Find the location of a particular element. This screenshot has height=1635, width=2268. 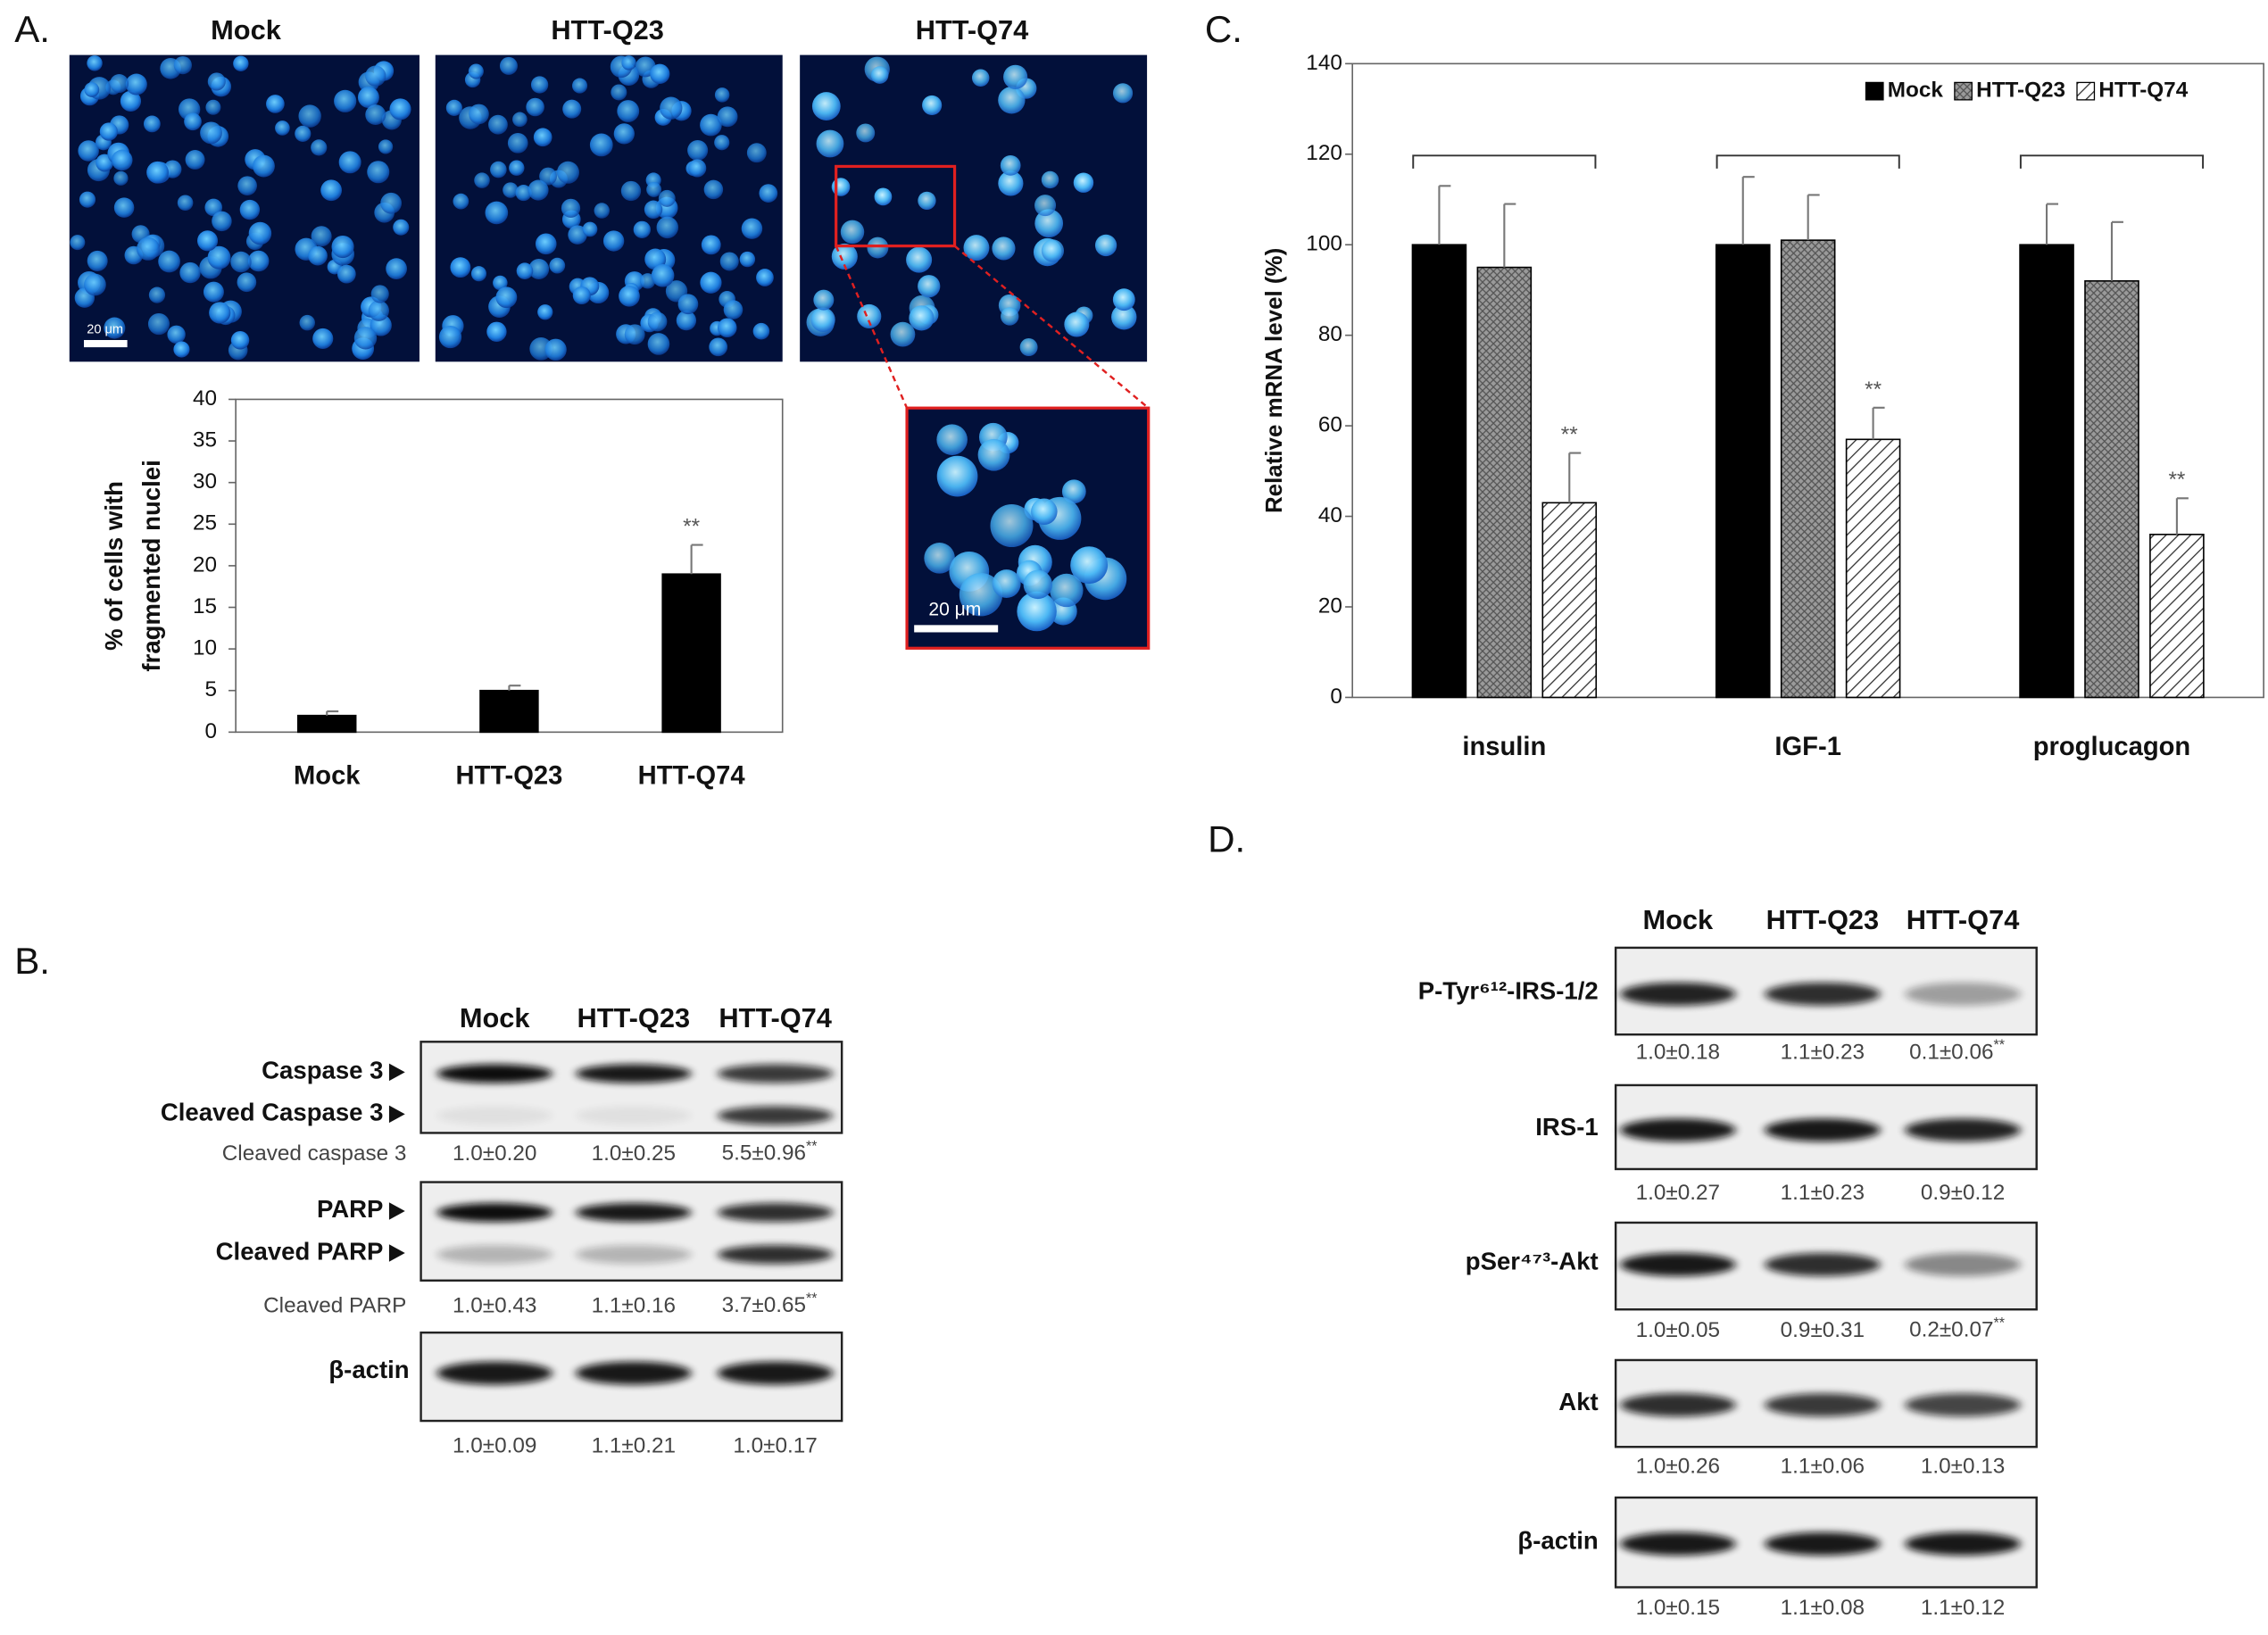

x-tick-label: Mock is located at coordinates (327, 775).